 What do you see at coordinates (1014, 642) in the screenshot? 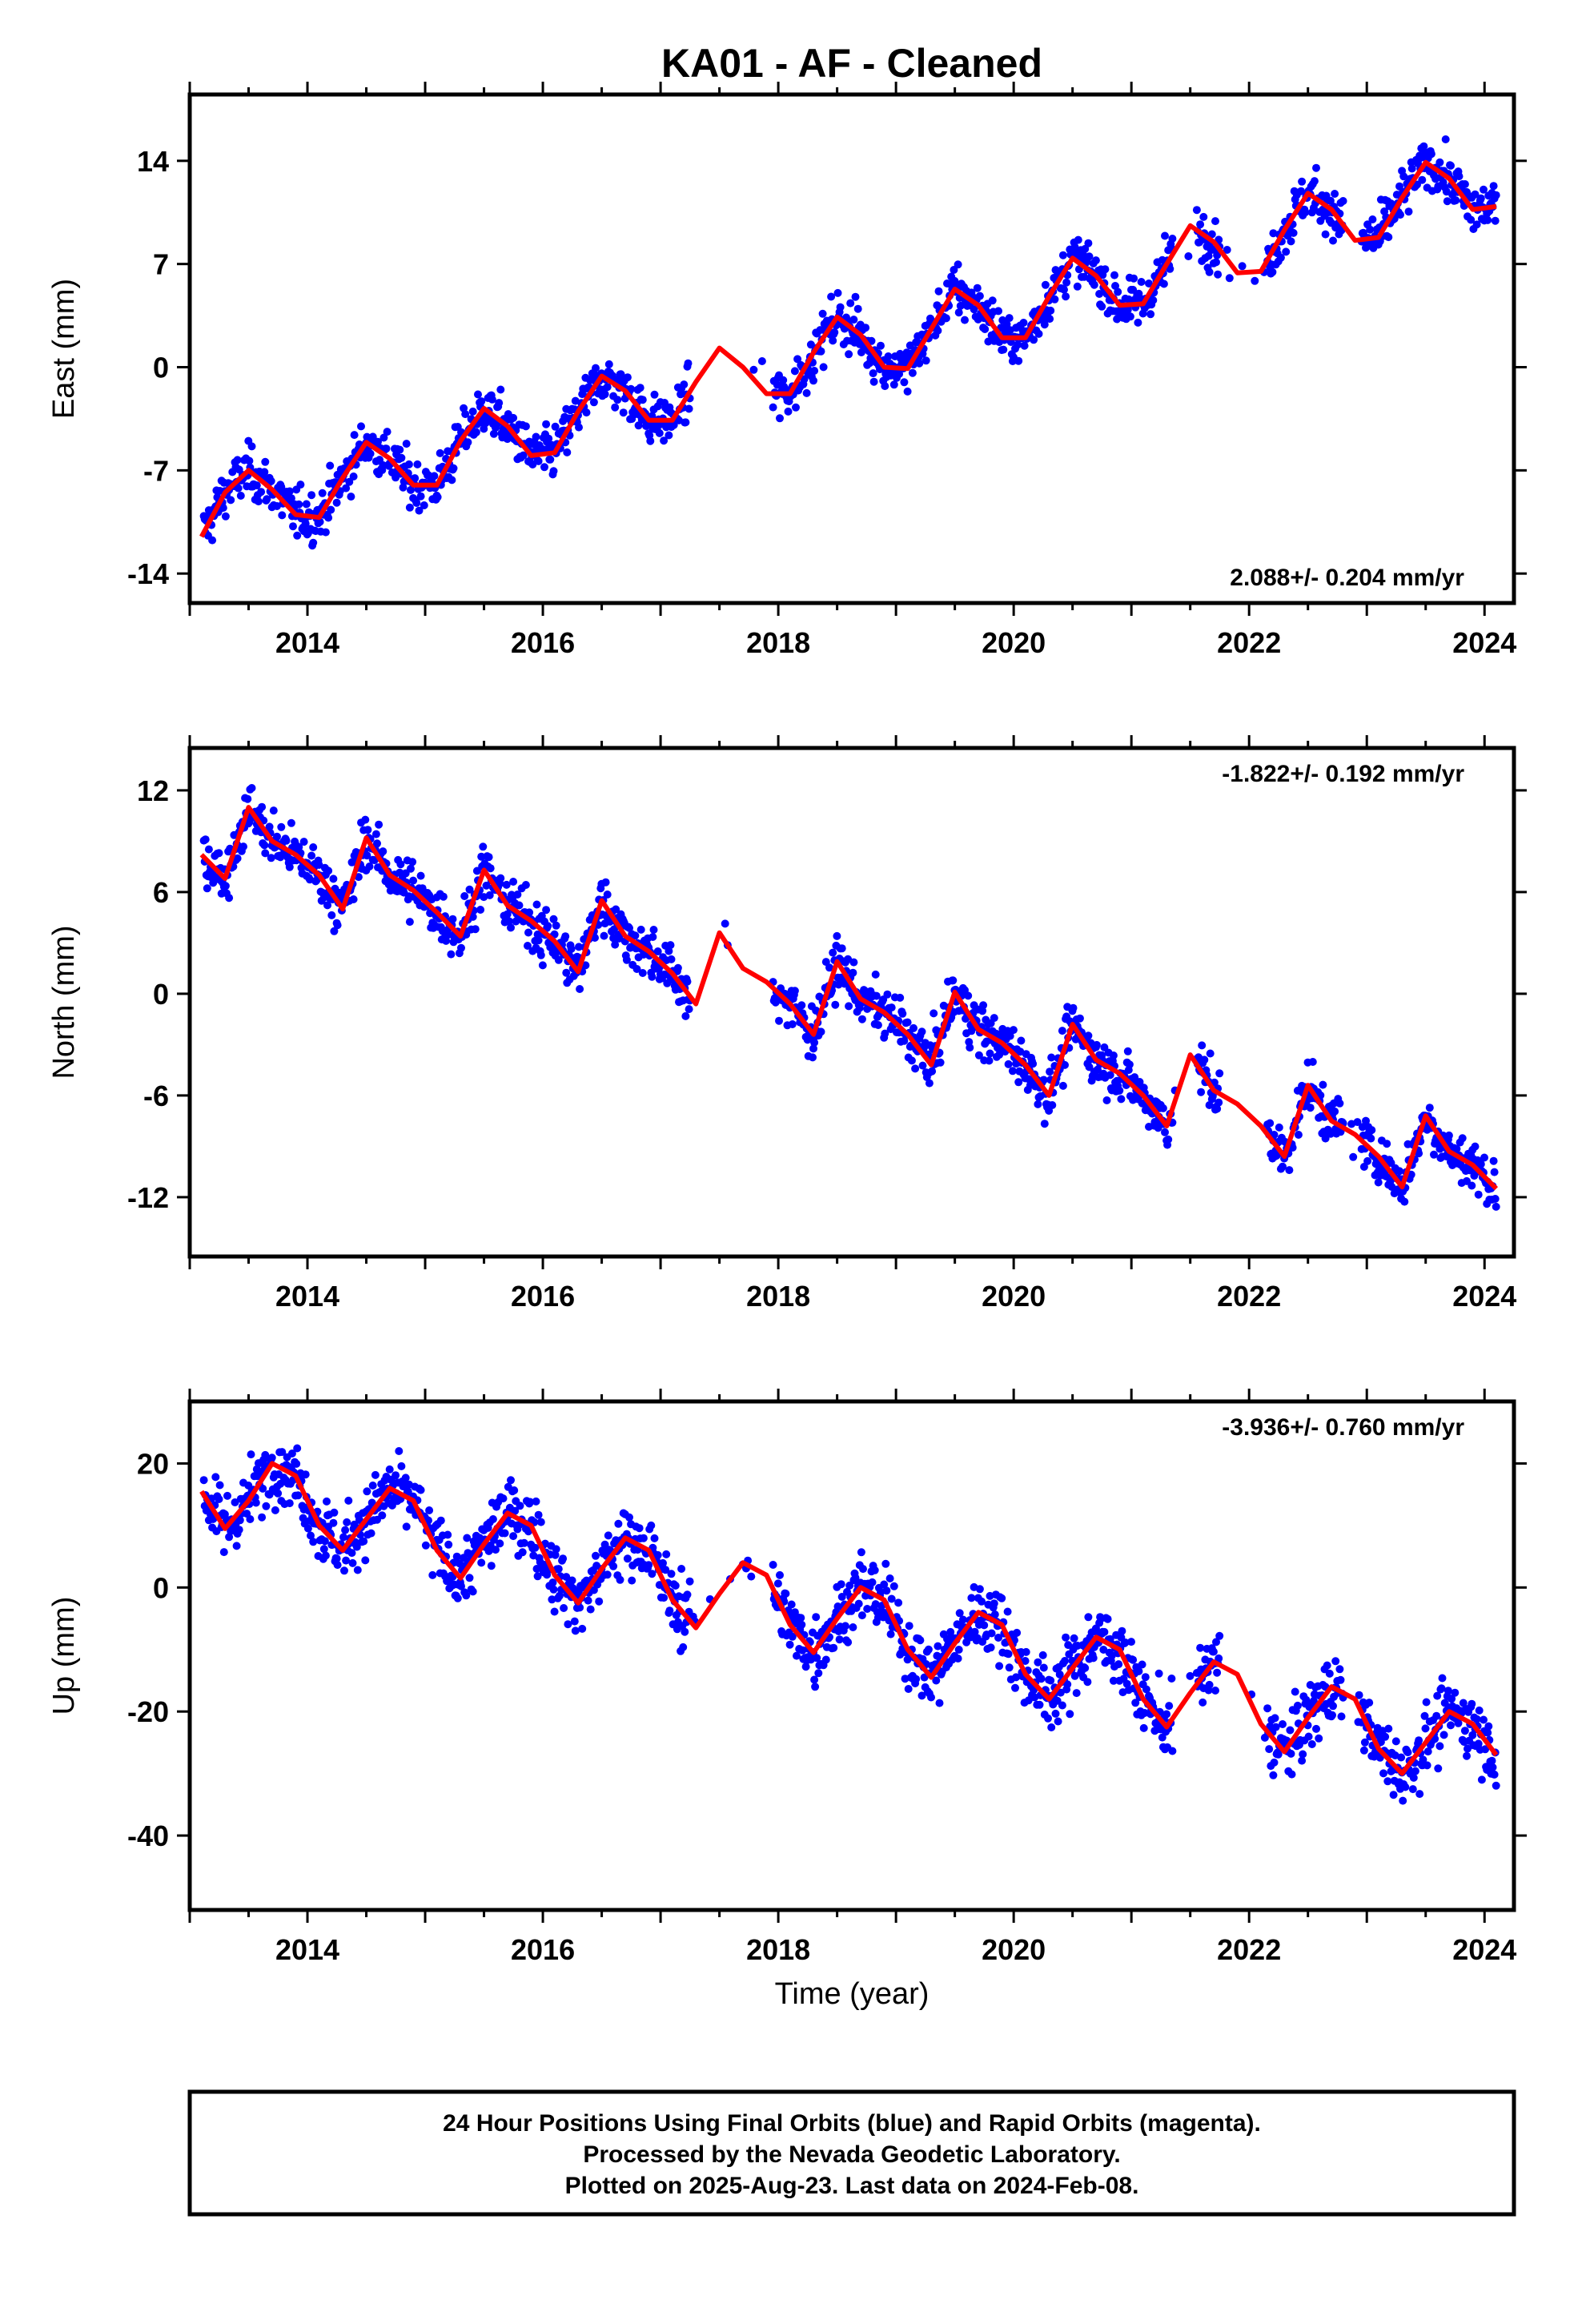
I see `east-x-tick-label: 2020` at bounding box center [1014, 642].